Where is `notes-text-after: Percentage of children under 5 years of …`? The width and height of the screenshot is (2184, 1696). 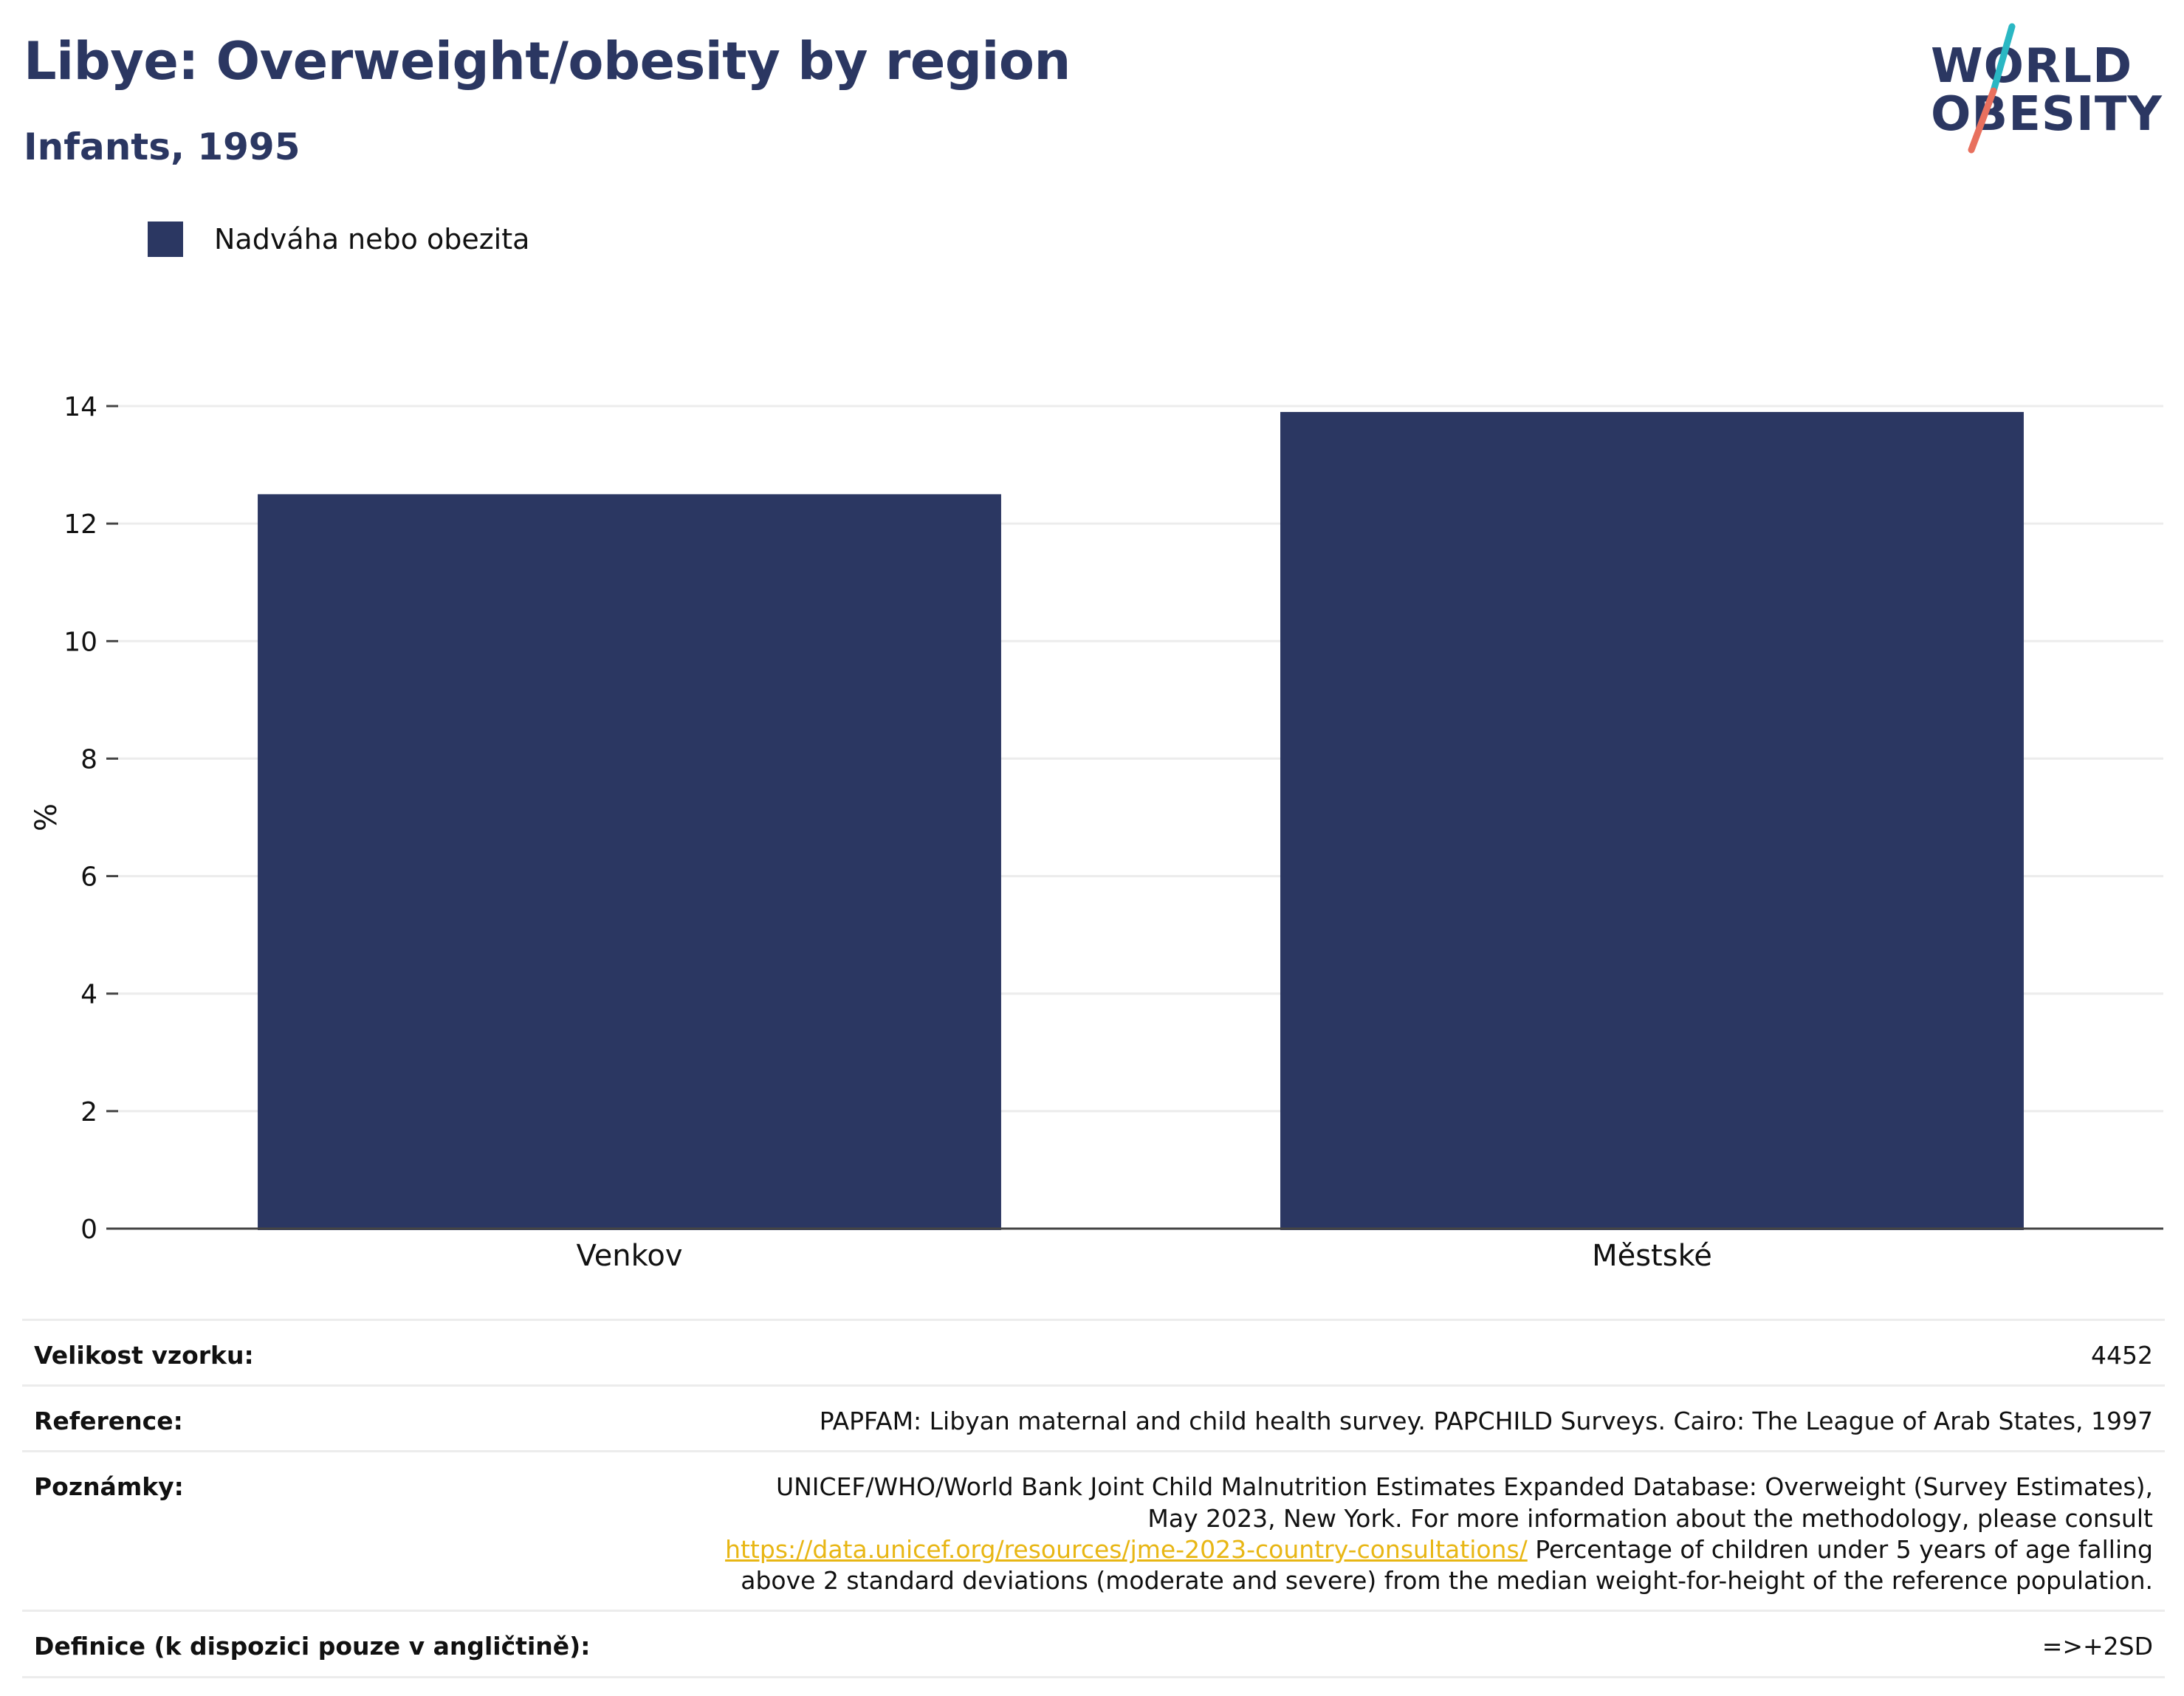 notes-text-after: Percentage of children under 5 years of … is located at coordinates (1447, 1565).